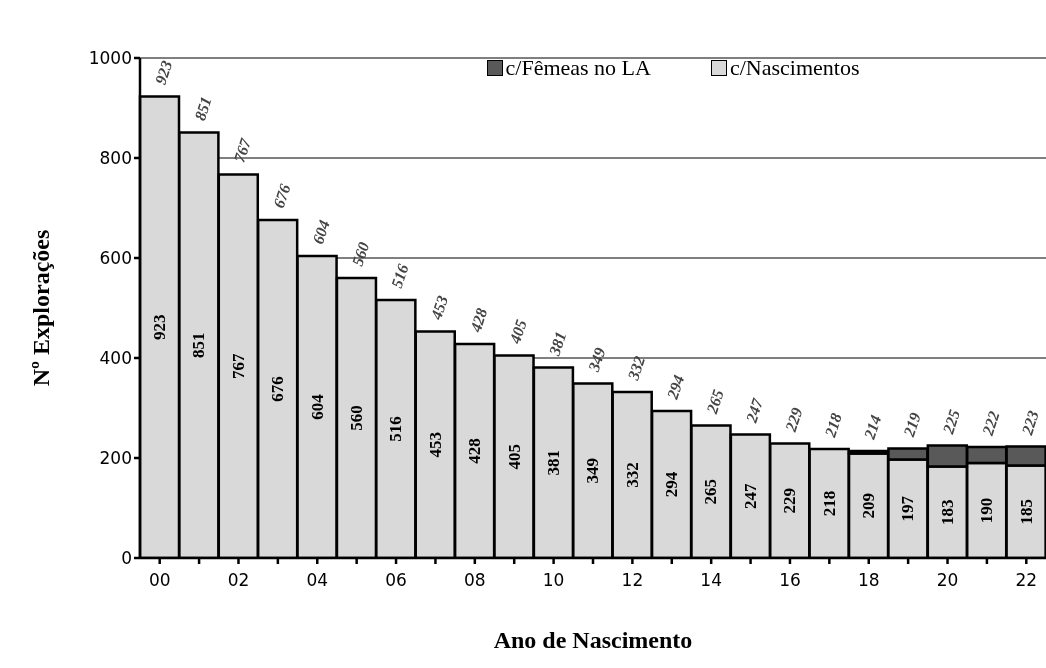 The image size is (1046, 668). What do you see at coordinates (829, 503) in the screenshot?
I see `data-label: 218` at bounding box center [829, 503].